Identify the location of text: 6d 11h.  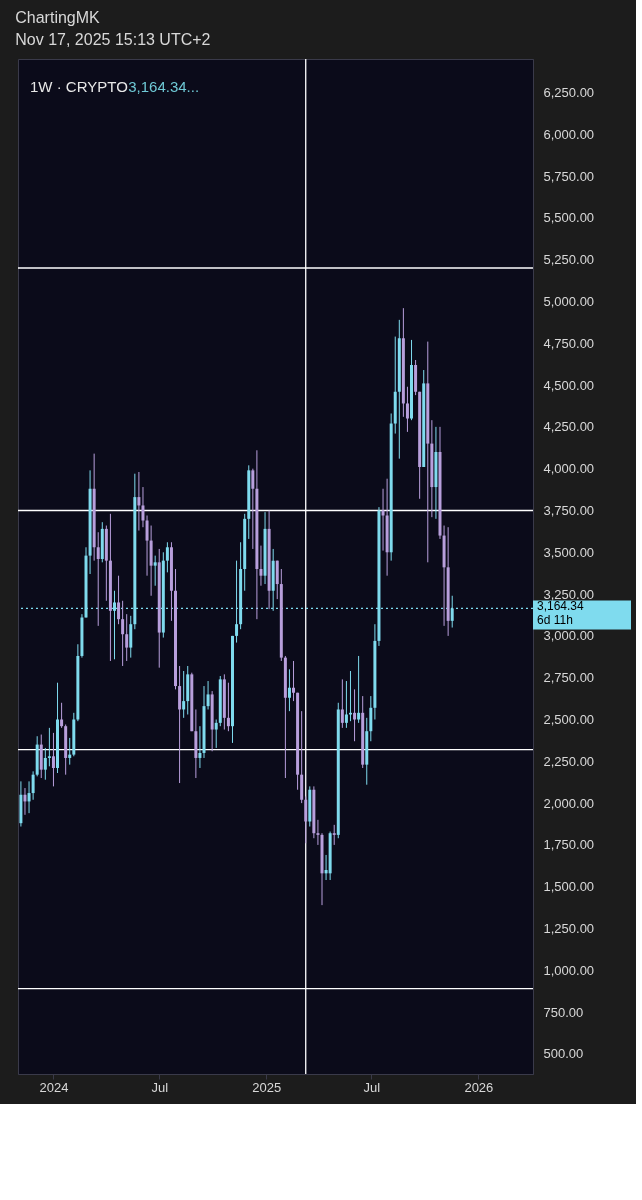
(555, 620).